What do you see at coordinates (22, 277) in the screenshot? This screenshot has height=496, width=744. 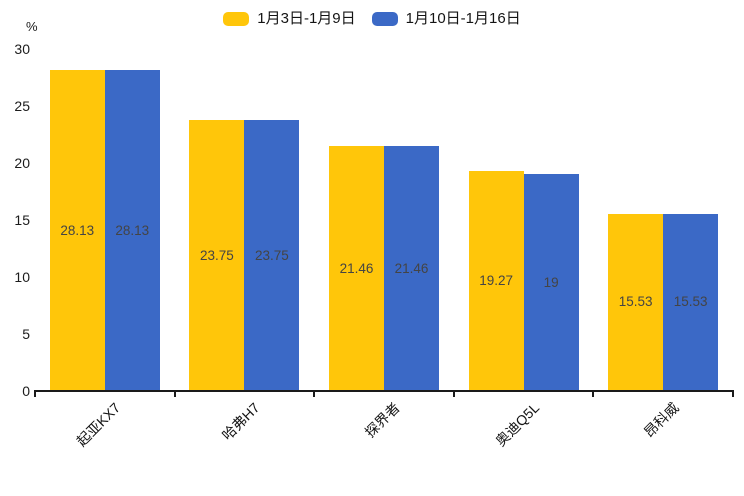 I see `y-axis-tick-label: 10` at bounding box center [22, 277].